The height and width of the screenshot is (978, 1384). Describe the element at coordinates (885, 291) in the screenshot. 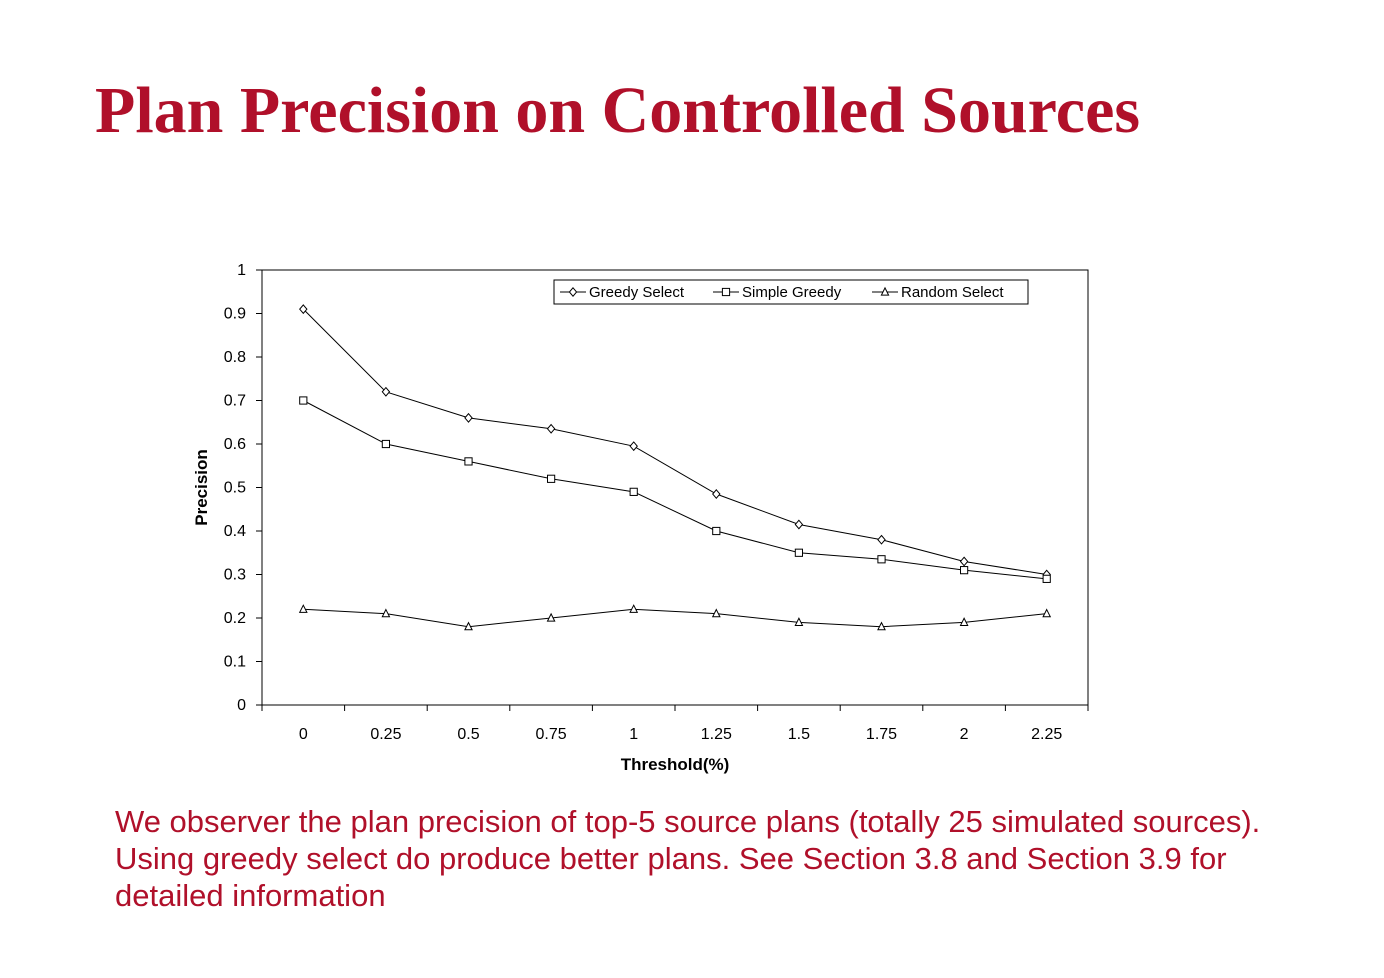

I see `legend-marker-random-select` at that location.